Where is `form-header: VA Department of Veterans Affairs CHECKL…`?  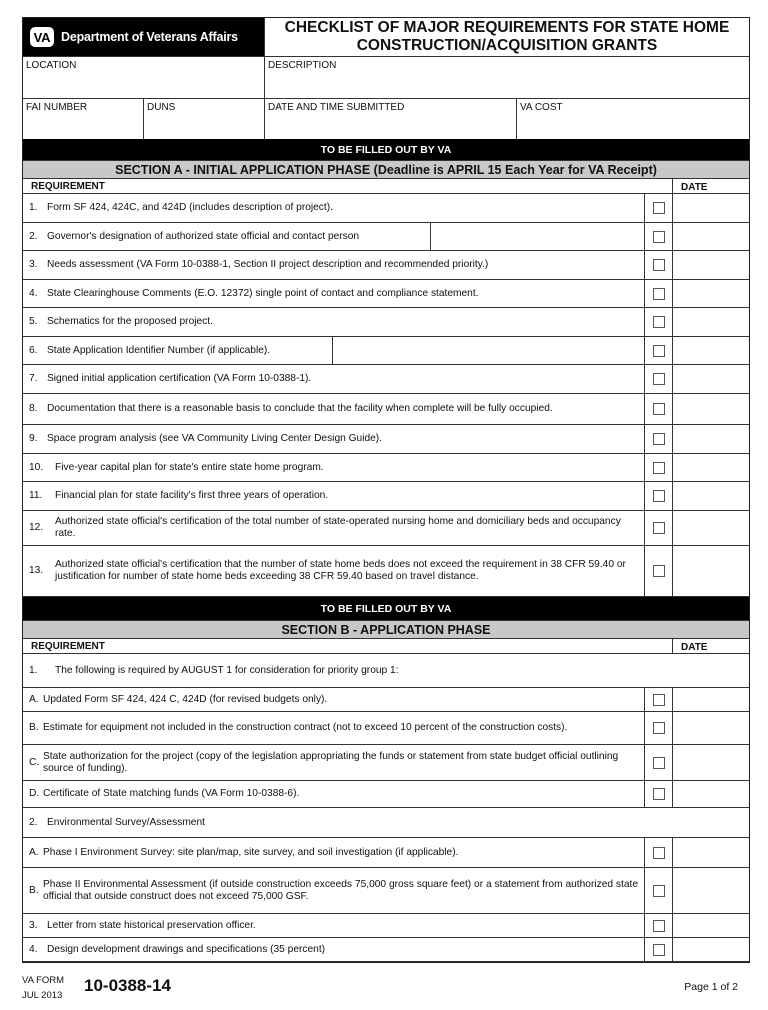 form-header: VA Department of Veterans Affairs CHECKL… is located at coordinates (386, 37).